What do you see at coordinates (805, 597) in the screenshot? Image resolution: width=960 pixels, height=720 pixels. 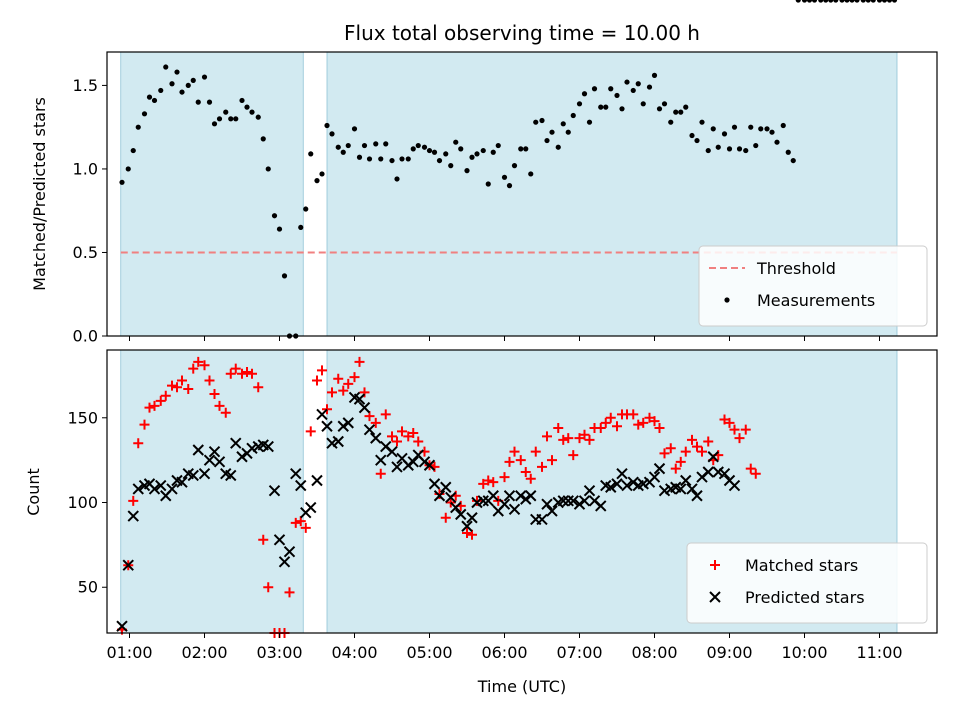 I see `legend-label: Predicted stars` at bounding box center [805, 597].